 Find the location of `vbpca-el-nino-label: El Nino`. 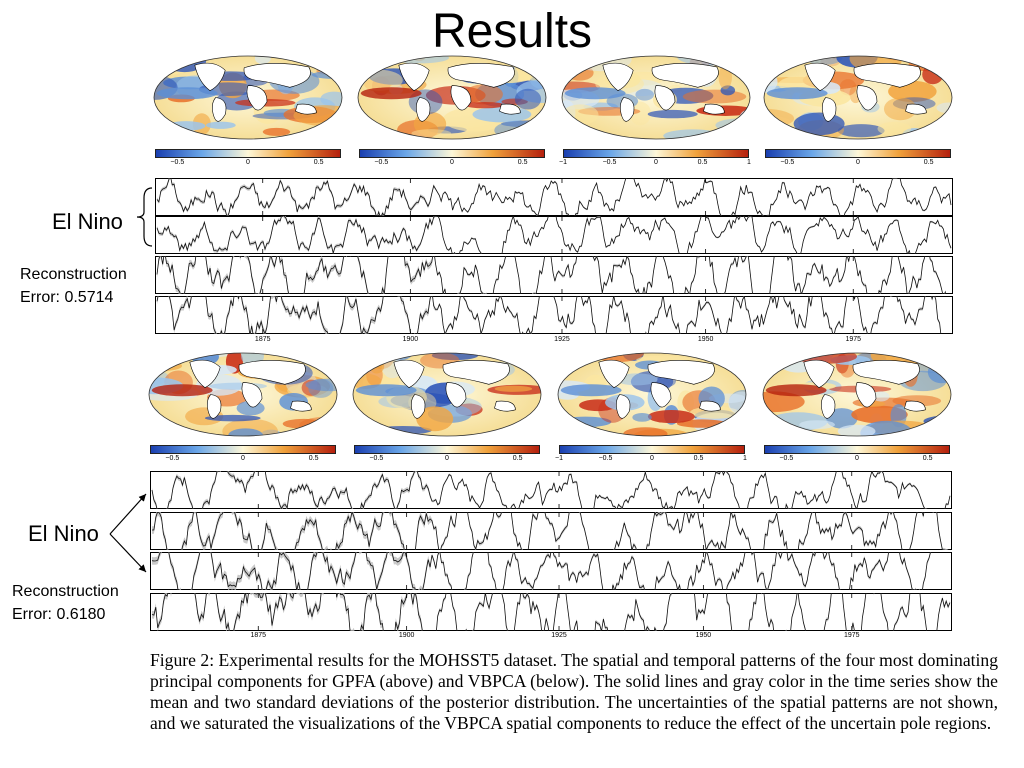

vbpca-el-nino-label: El Nino is located at coordinates (63, 533).